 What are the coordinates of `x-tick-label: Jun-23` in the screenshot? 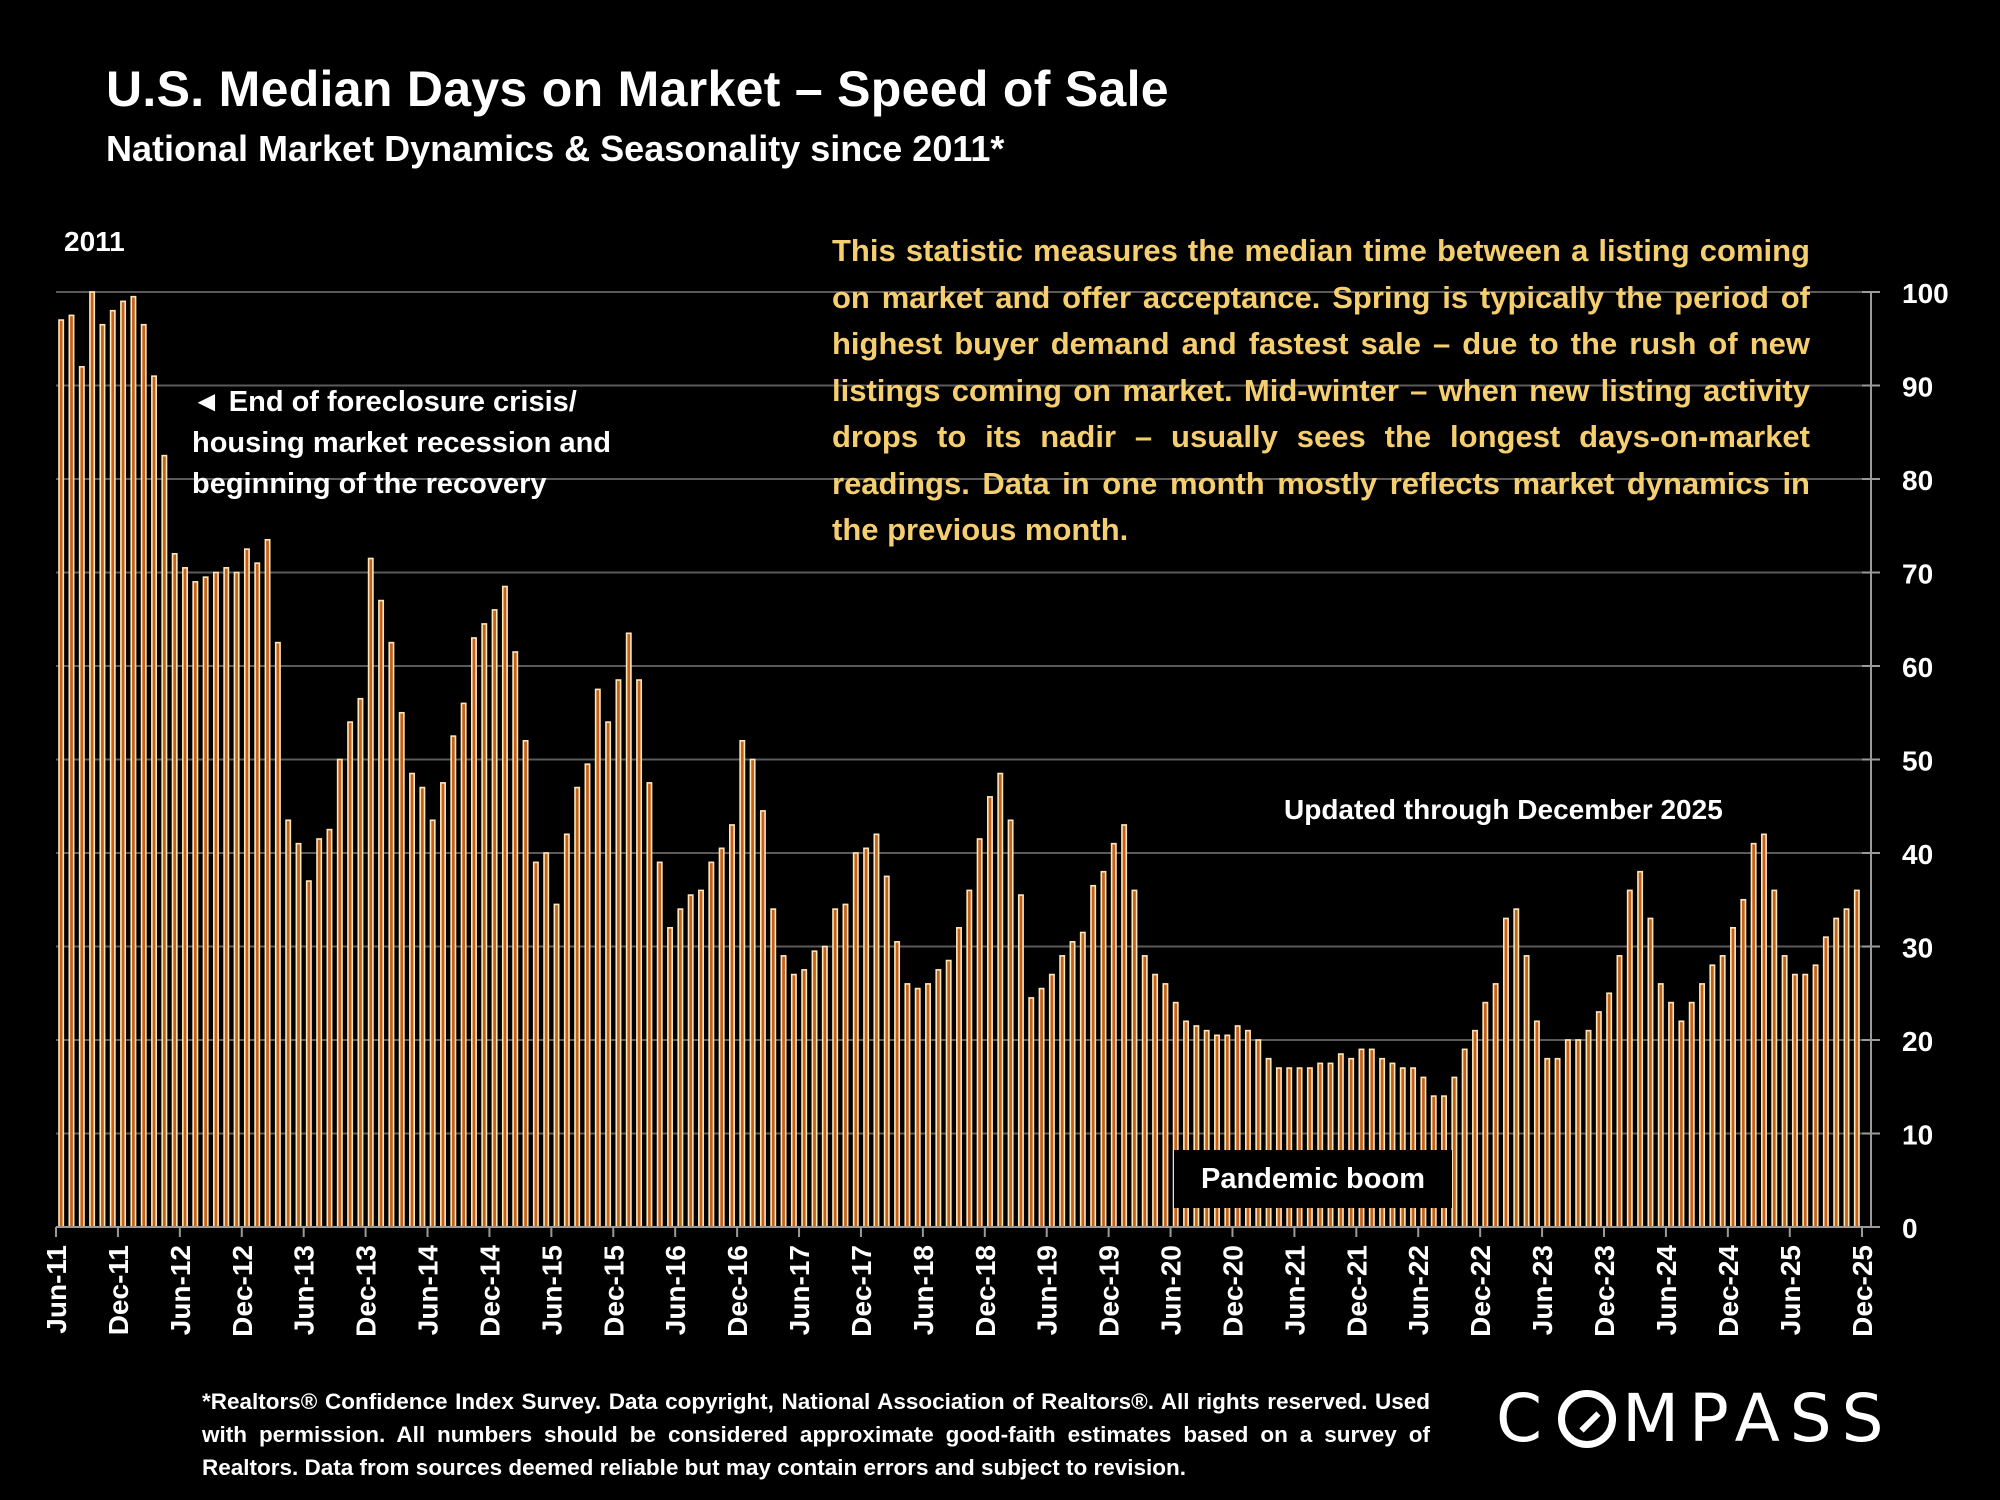 It's located at (1542, 1290).